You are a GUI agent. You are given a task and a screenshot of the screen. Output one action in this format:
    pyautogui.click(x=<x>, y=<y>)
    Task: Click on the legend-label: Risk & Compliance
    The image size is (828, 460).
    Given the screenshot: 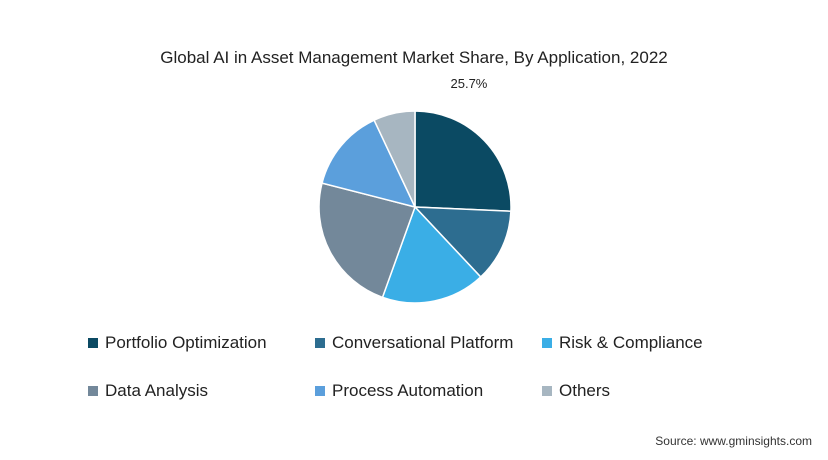 What is the action you would take?
    pyautogui.click(x=631, y=342)
    